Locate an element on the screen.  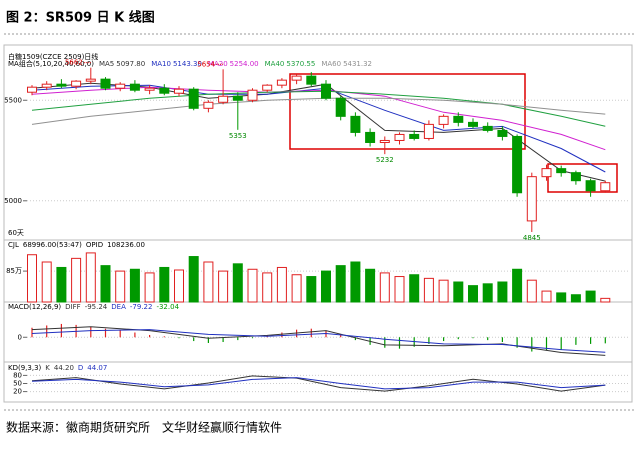
y-tick-label: 5000 is located at coordinates (13, 201).